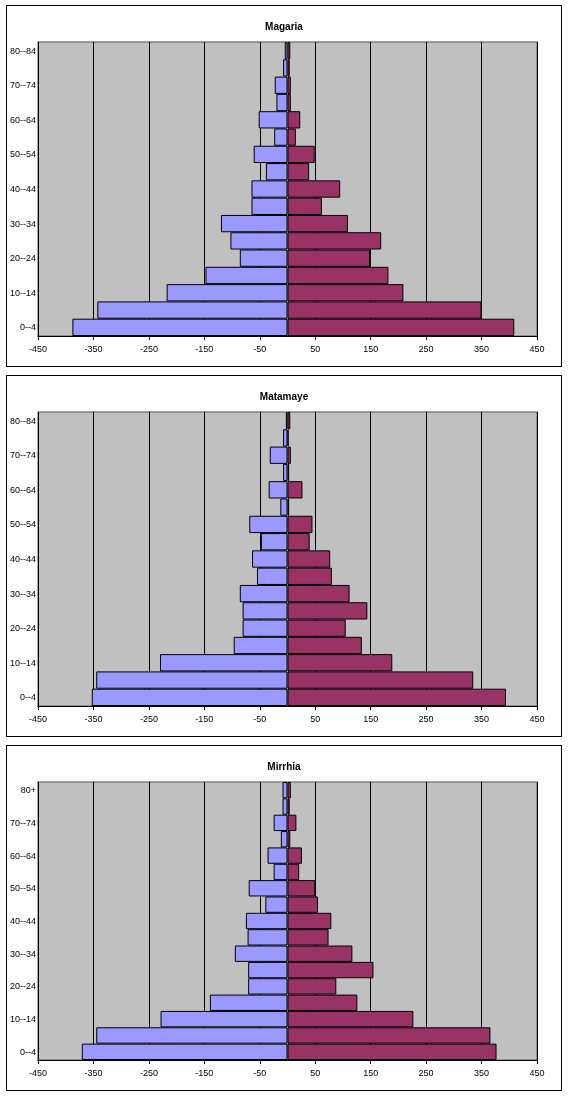 The height and width of the screenshot is (1096, 568). I want to click on chart-title: Matamaye, so click(284, 396).